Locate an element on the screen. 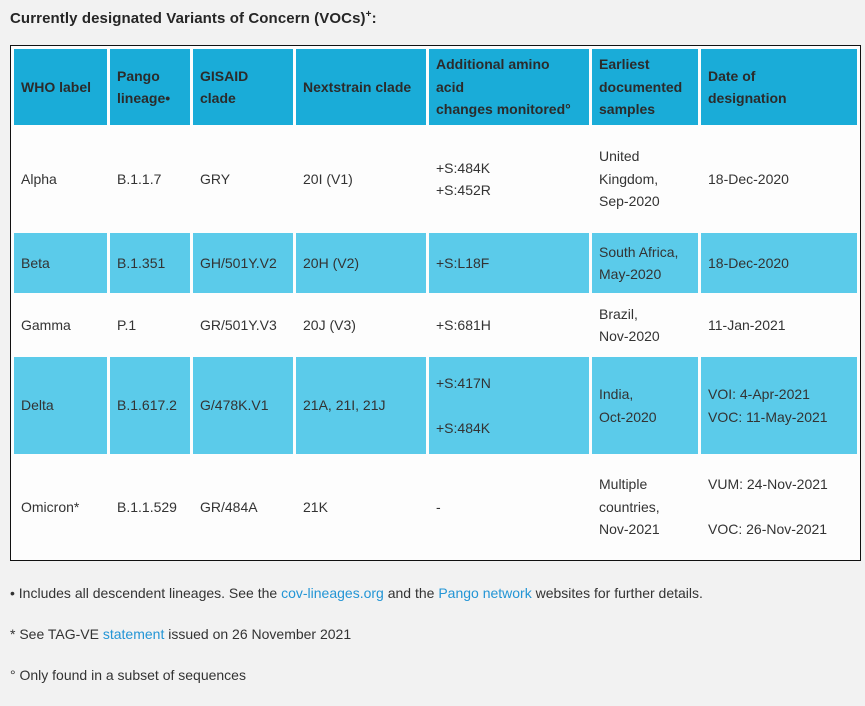 The image size is (865, 706). cell-designation: VOI: 4-Apr-2021 VOC: 11-May-2021 is located at coordinates (779, 405).